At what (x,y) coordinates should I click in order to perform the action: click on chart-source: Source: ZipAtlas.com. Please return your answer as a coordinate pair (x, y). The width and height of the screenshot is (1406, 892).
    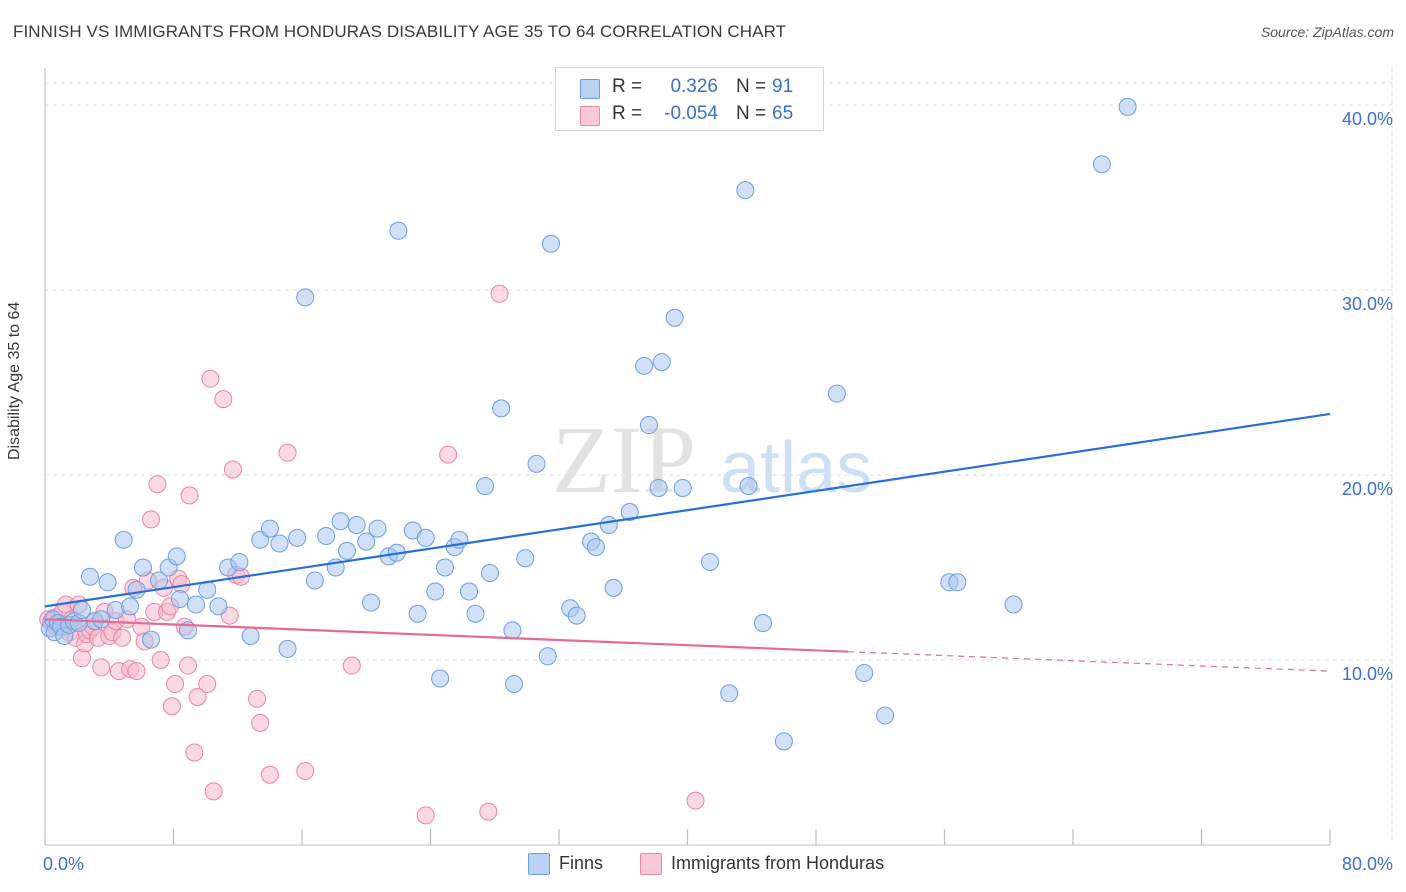
    Looking at the image, I should click on (1327, 32).